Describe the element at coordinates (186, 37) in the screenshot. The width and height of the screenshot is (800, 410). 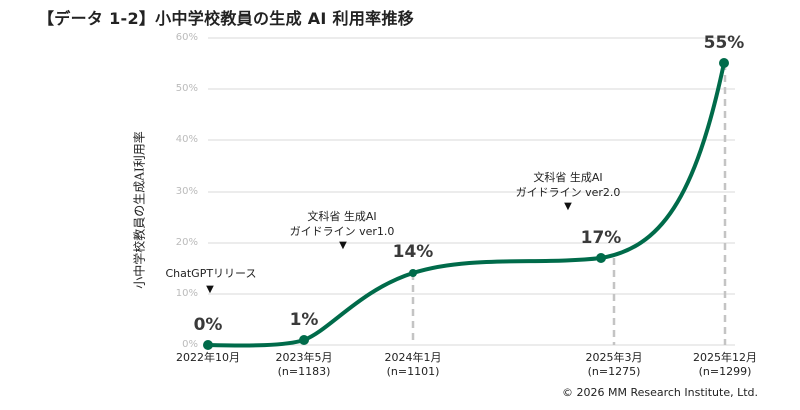
I see `y-tick: 60%` at that location.